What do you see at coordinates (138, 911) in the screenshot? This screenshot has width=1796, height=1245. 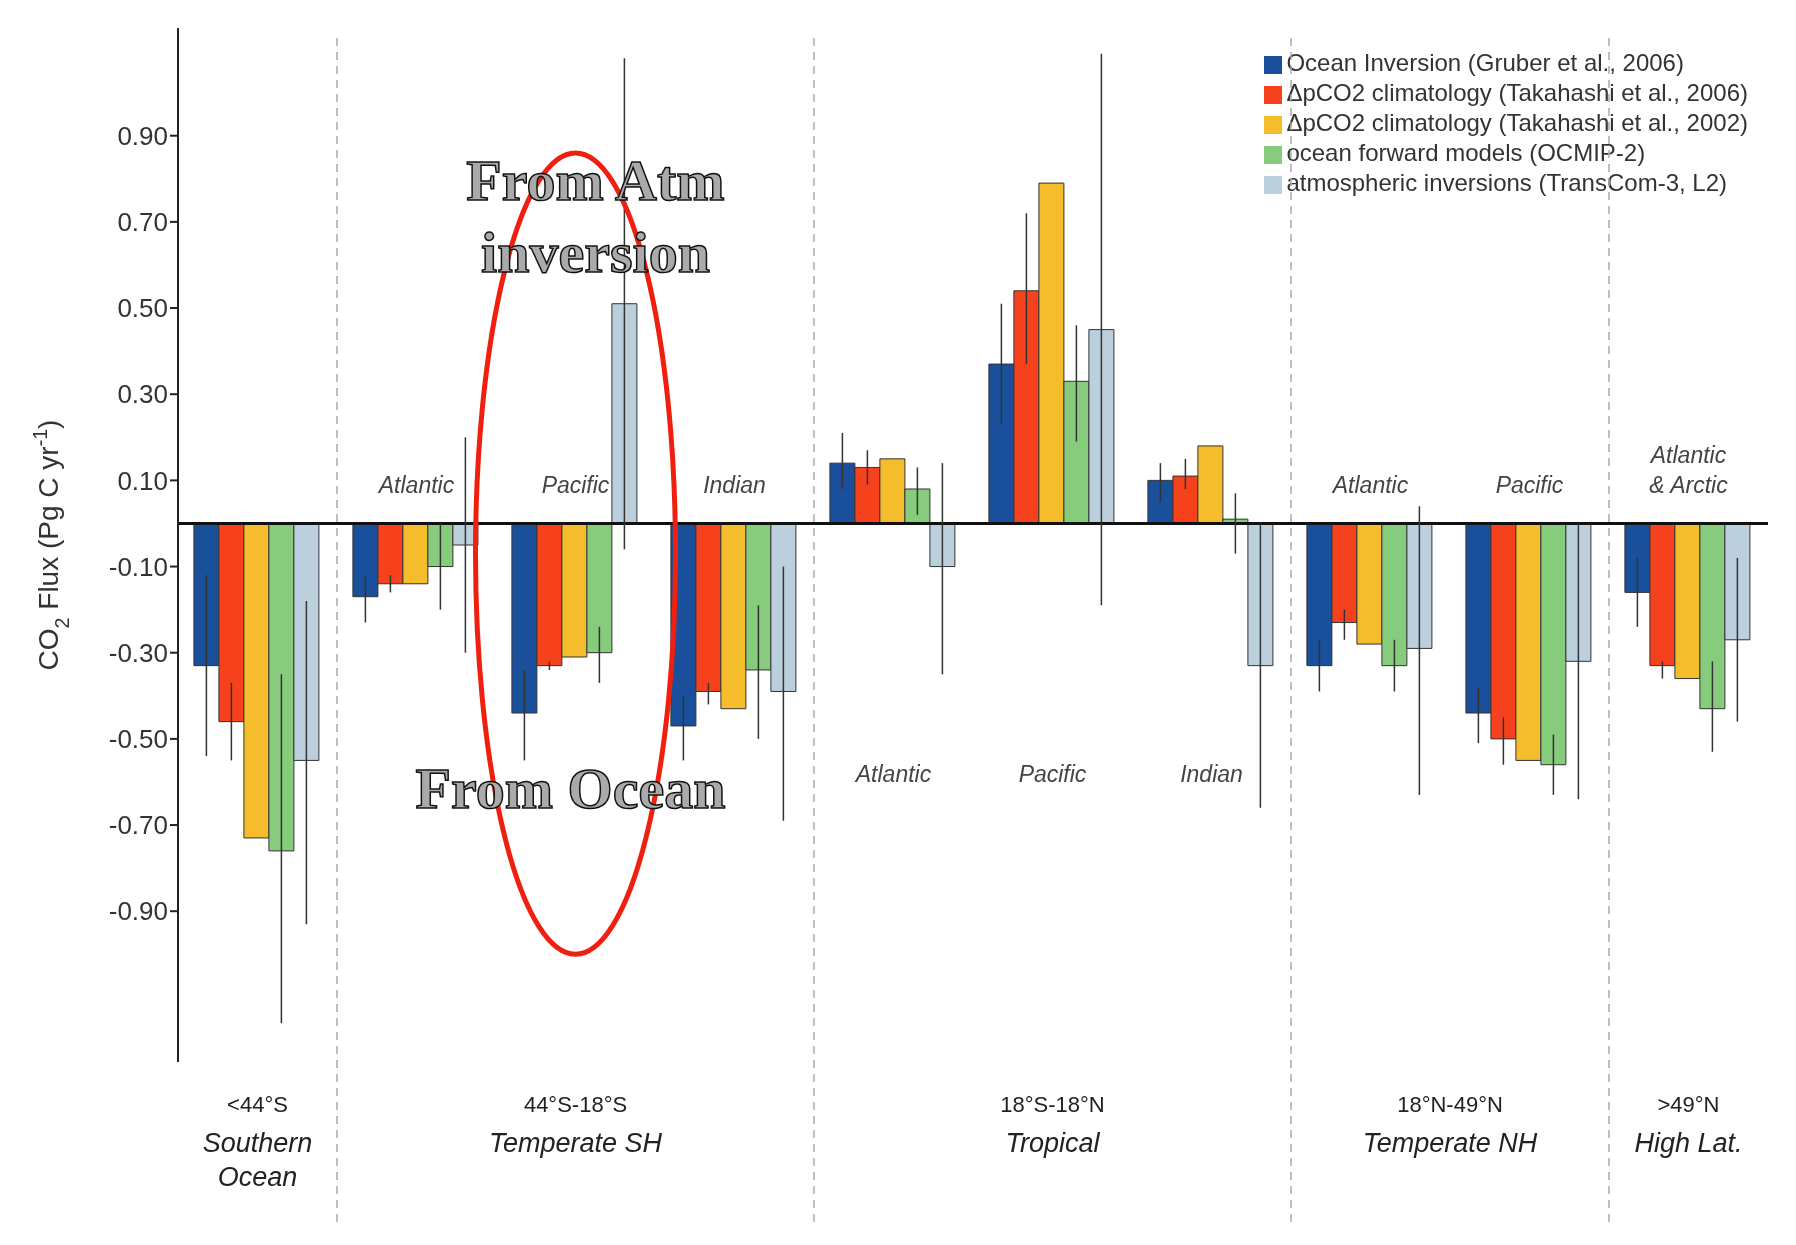 I see `y-tick-label: -0.90` at bounding box center [138, 911].